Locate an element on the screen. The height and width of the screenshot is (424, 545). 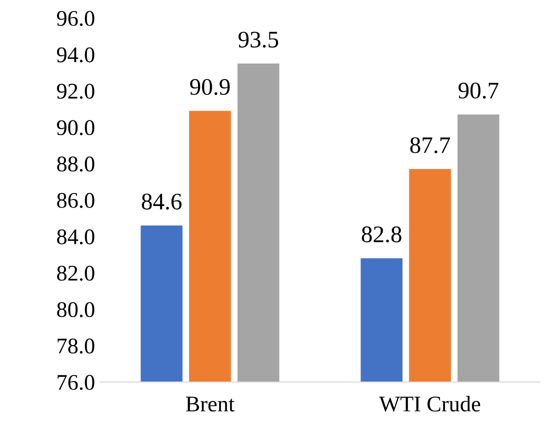
data-label: 82.8 is located at coordinates (382, 234).